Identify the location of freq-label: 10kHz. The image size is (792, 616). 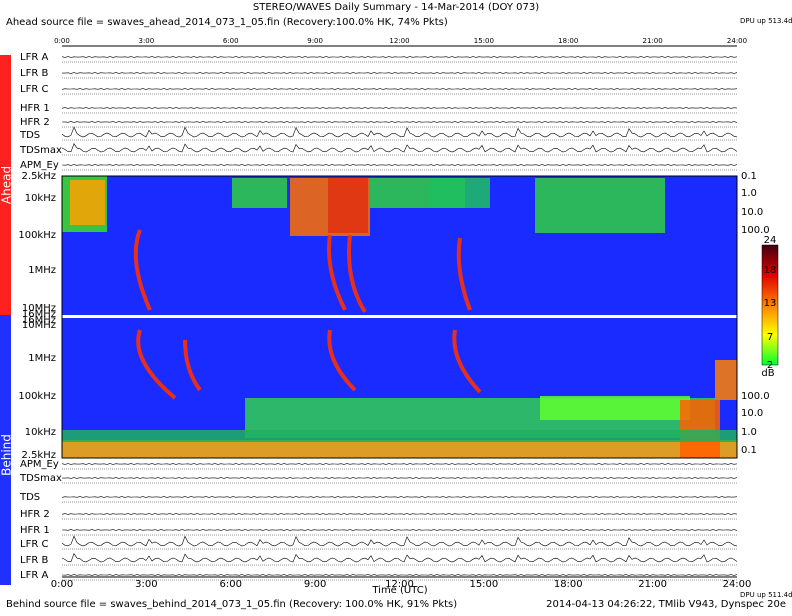
(40, 432).